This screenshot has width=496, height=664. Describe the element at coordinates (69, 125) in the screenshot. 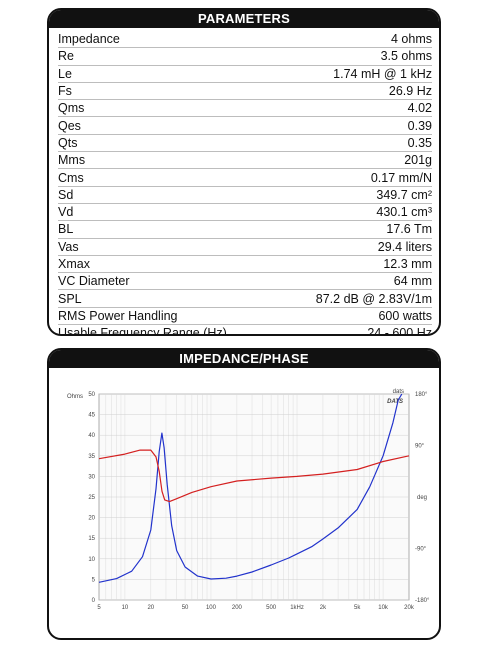

I see `parameter-label: Qes` at that location.